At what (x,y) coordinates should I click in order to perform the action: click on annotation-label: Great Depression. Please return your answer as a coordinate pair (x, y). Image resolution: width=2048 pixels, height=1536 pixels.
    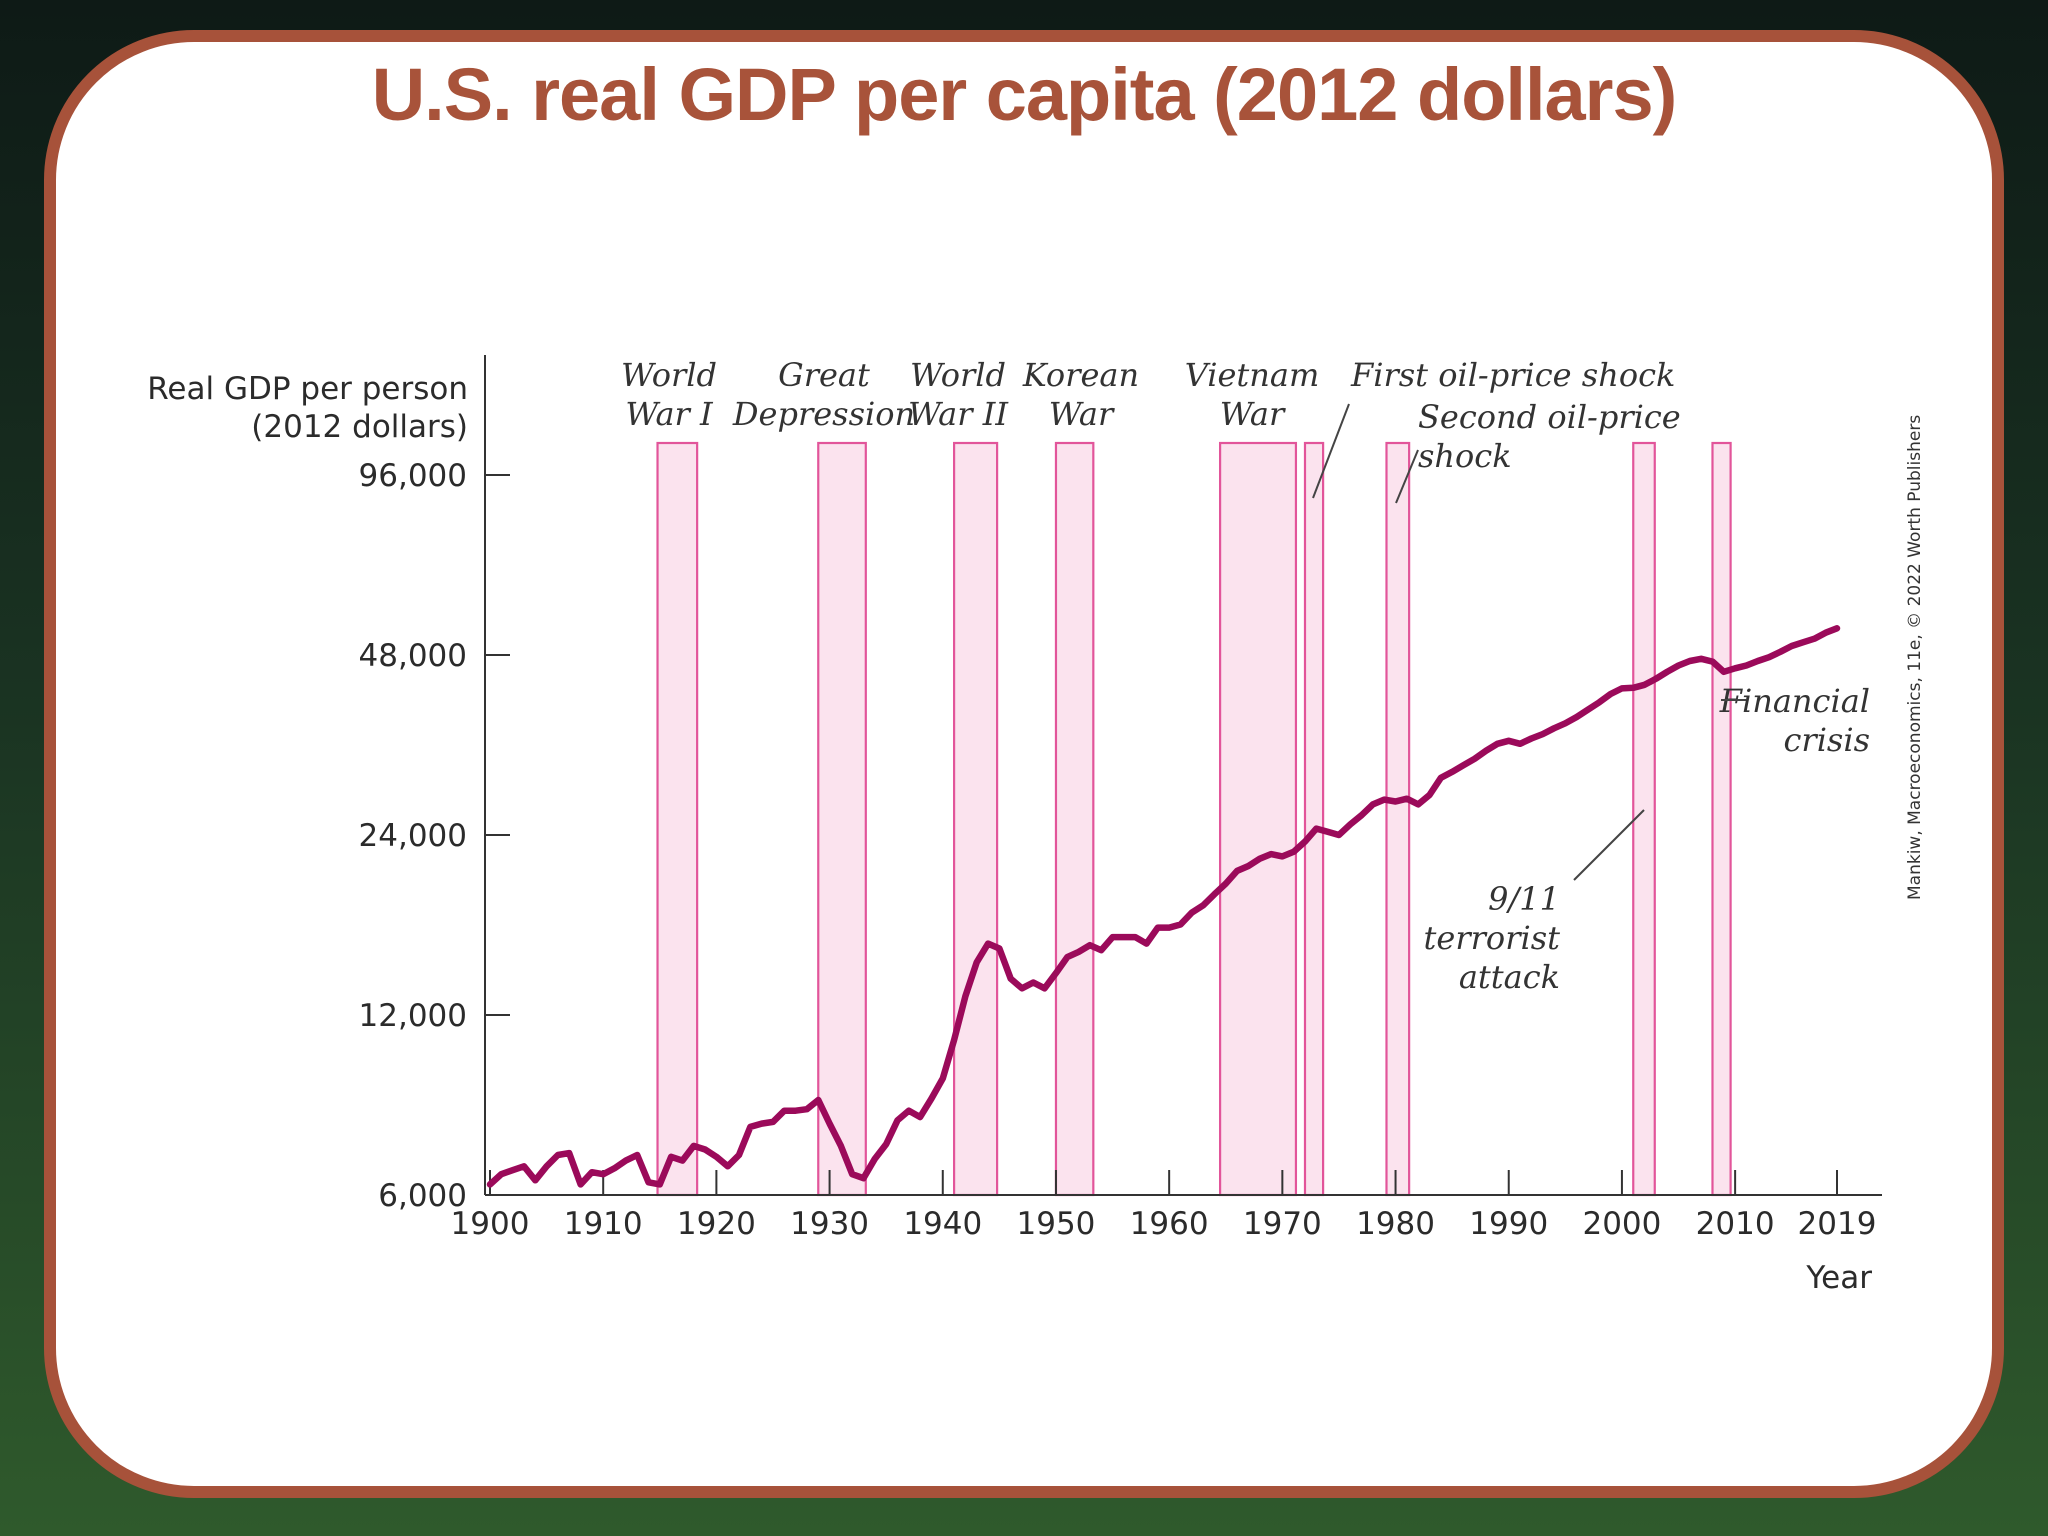
    Looking at the image, I should click on (823, 394).